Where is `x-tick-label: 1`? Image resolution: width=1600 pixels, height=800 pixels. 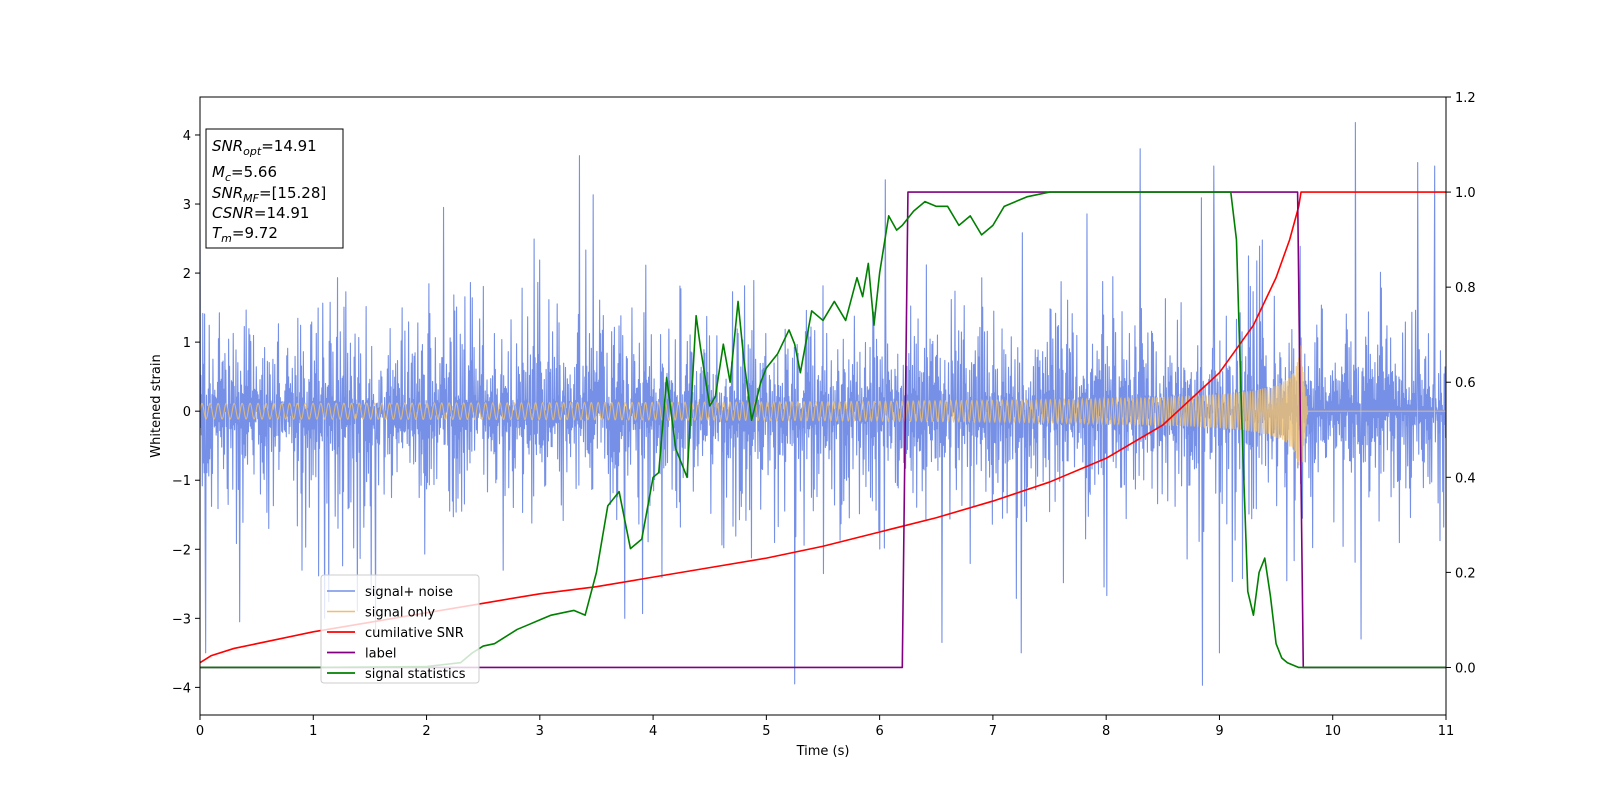
x-tick-label: 1 is located at coordinates (313, 731).